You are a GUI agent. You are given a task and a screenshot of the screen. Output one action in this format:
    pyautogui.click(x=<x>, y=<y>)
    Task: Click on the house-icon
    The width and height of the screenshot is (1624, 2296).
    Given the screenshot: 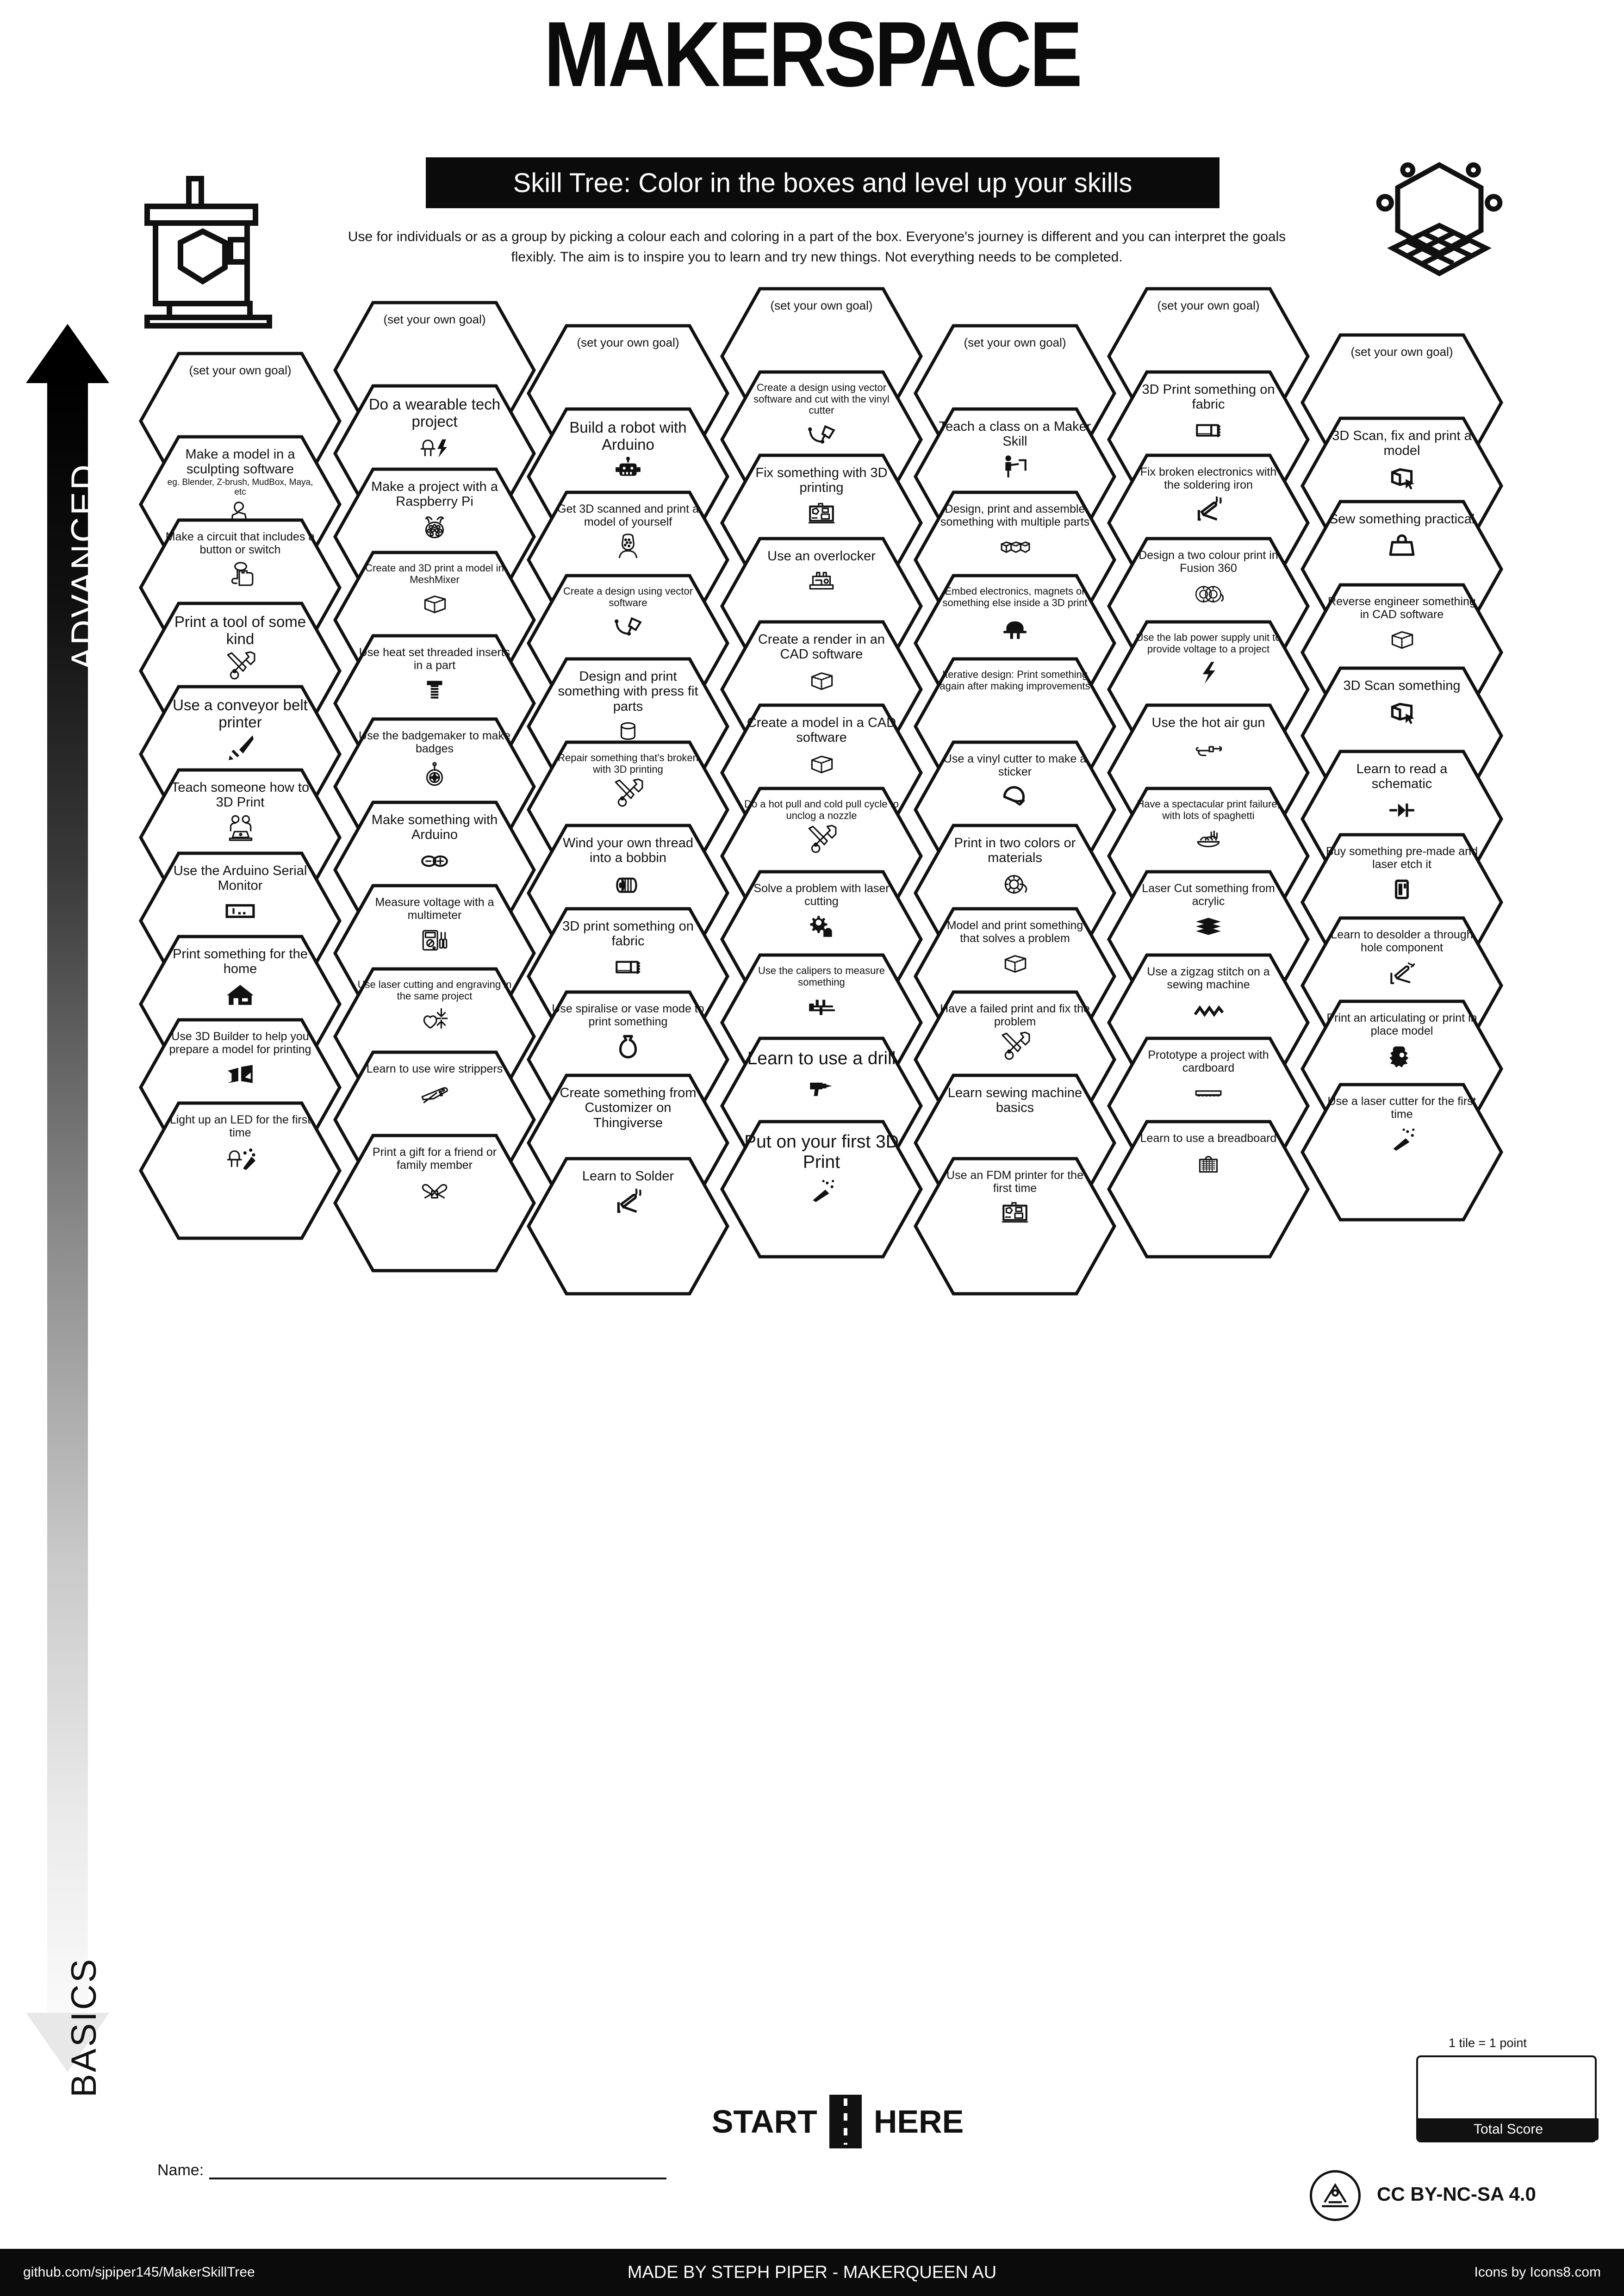 What is the action you would take?
    pyautogui.click(x=240, y=995)
    